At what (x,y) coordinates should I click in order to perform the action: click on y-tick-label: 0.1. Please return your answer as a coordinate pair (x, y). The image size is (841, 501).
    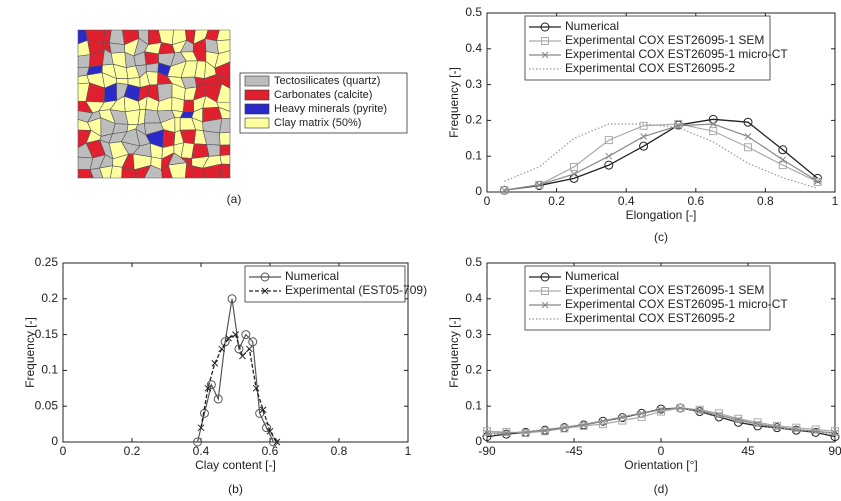
    Looking at the image, I should click on (49, 370).